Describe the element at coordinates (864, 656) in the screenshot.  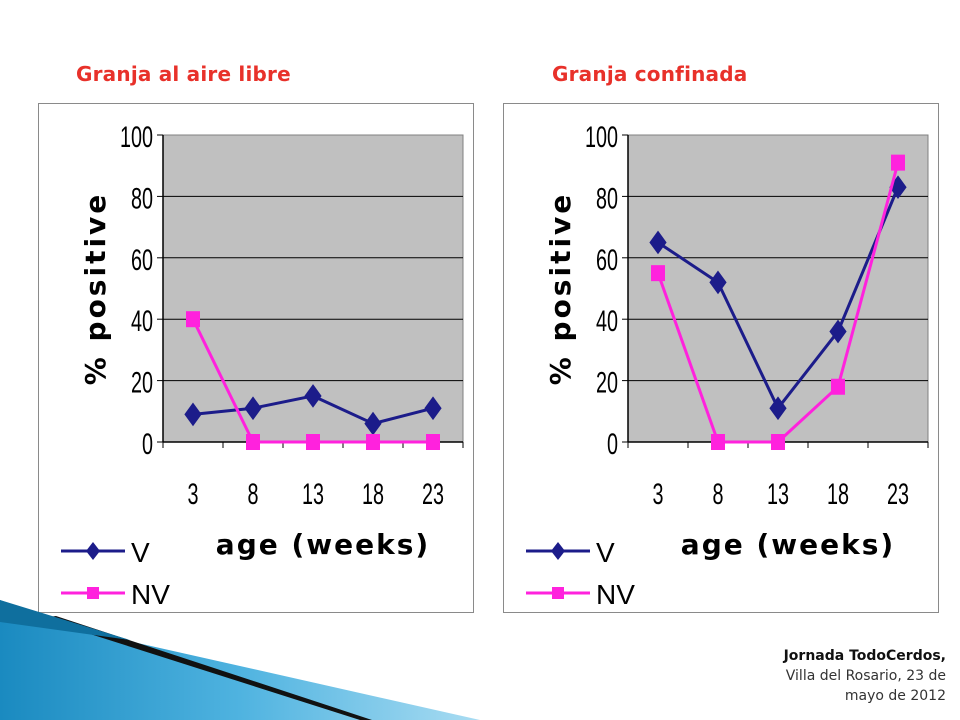
I see `footer-line-1: Jornada TodoCerdos,` at that location.